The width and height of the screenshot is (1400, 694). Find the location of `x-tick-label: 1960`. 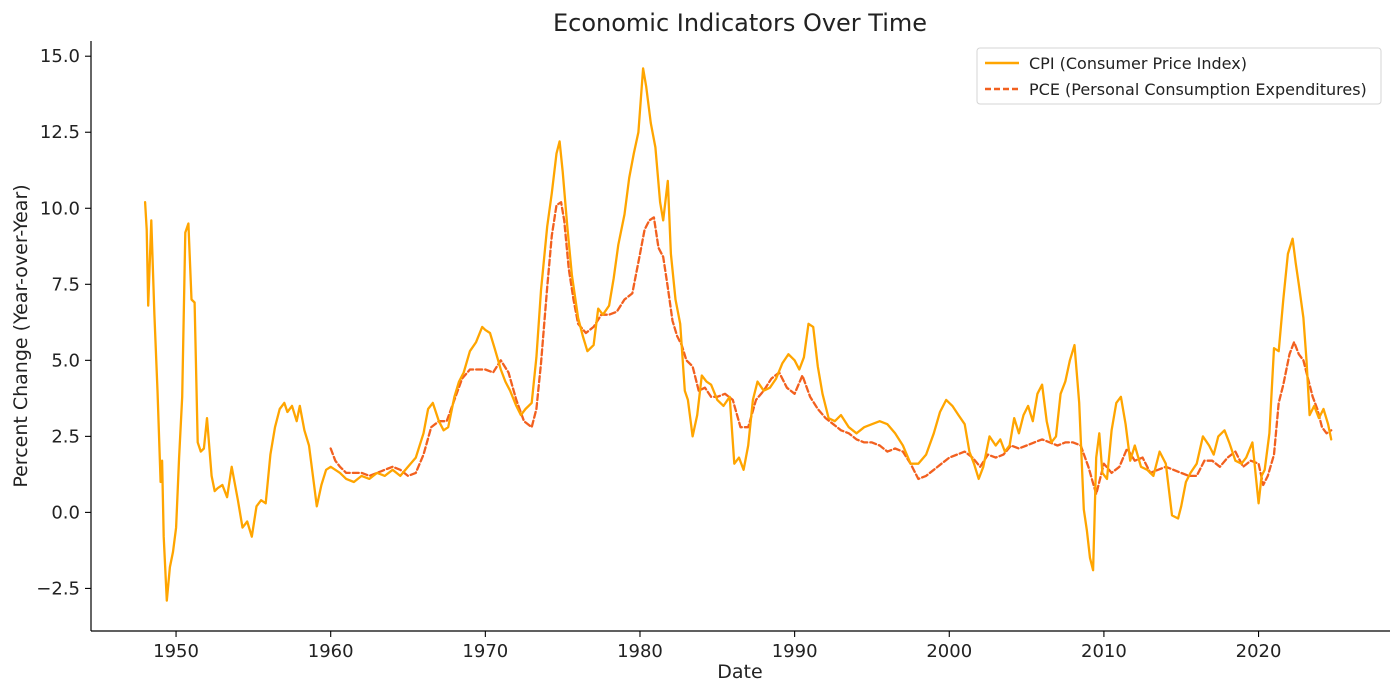

x-tick-label: 1960 is located at coordinates (331, 651).